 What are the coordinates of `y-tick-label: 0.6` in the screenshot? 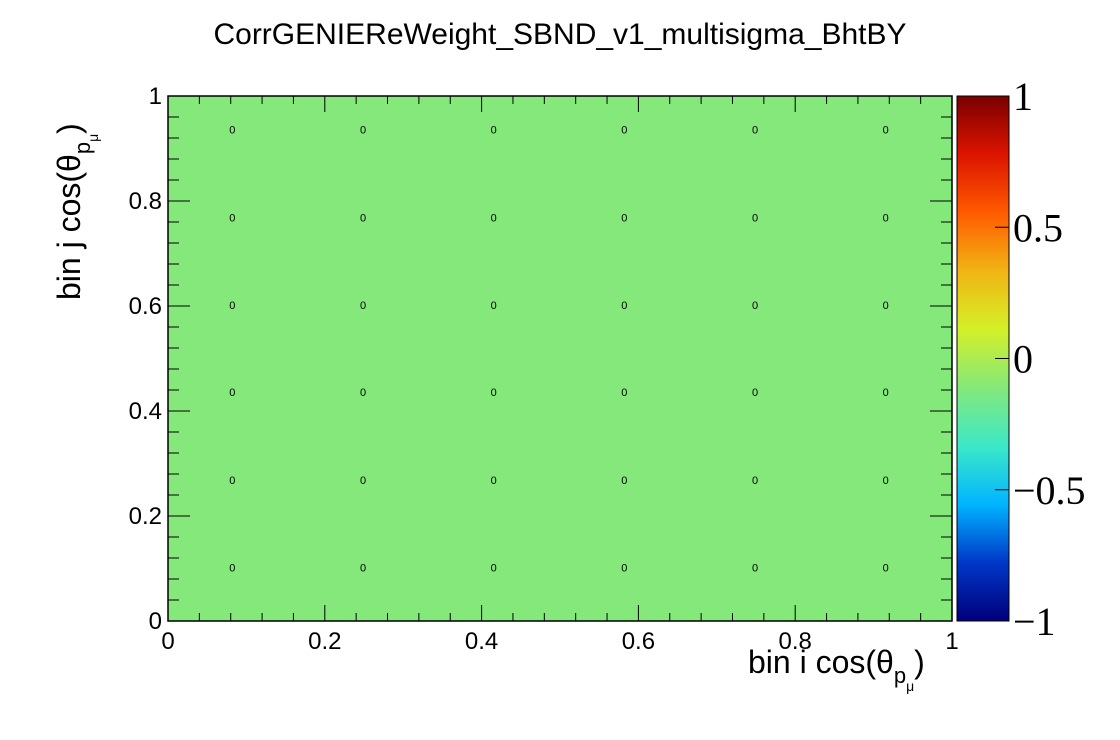 It's located at (145, 306).